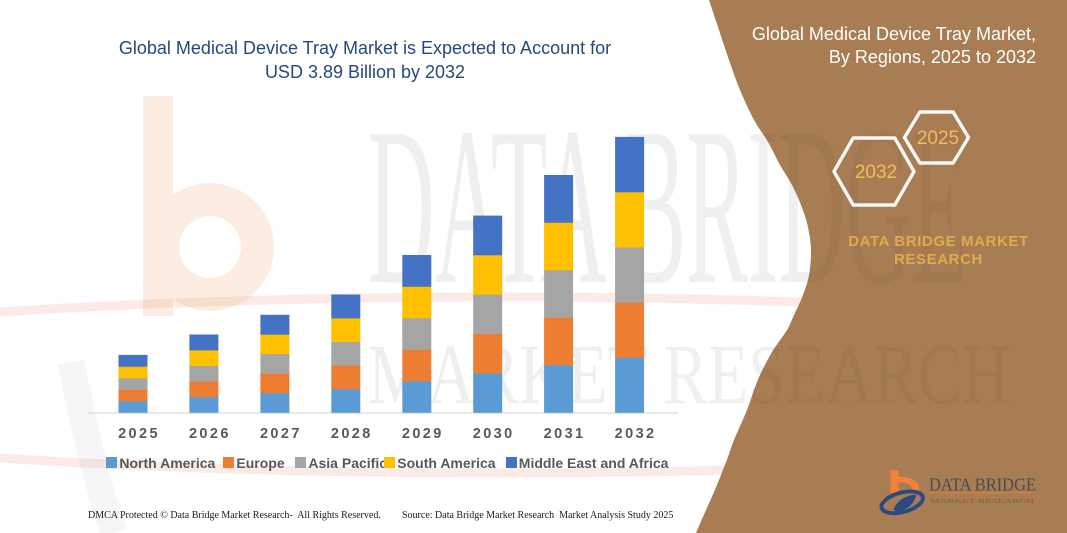 This screenshot has height=533, width=1067. I want to click on svg-text: DATA BRIDGE, so click(982, 485).